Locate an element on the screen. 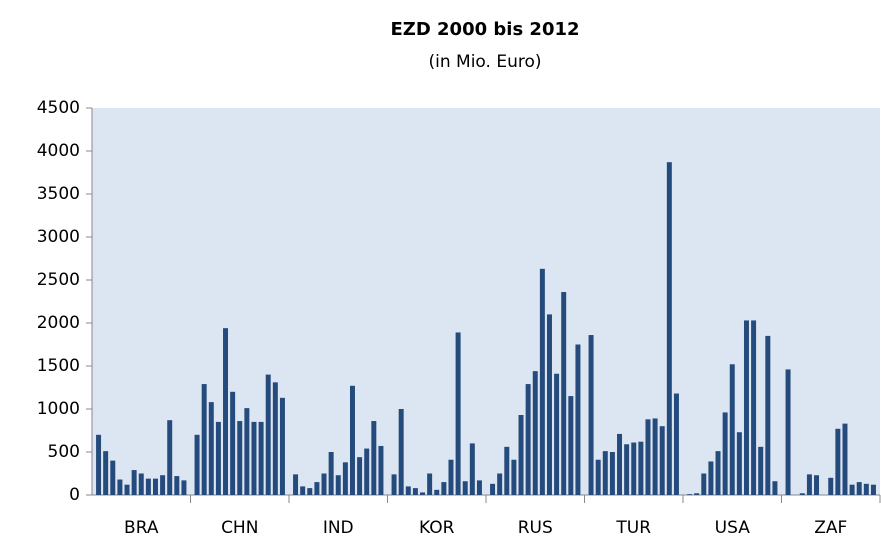 The width and height of the screenshot is (881, 539). y-tick-label: 1500 is located at coordinates (58, 366).